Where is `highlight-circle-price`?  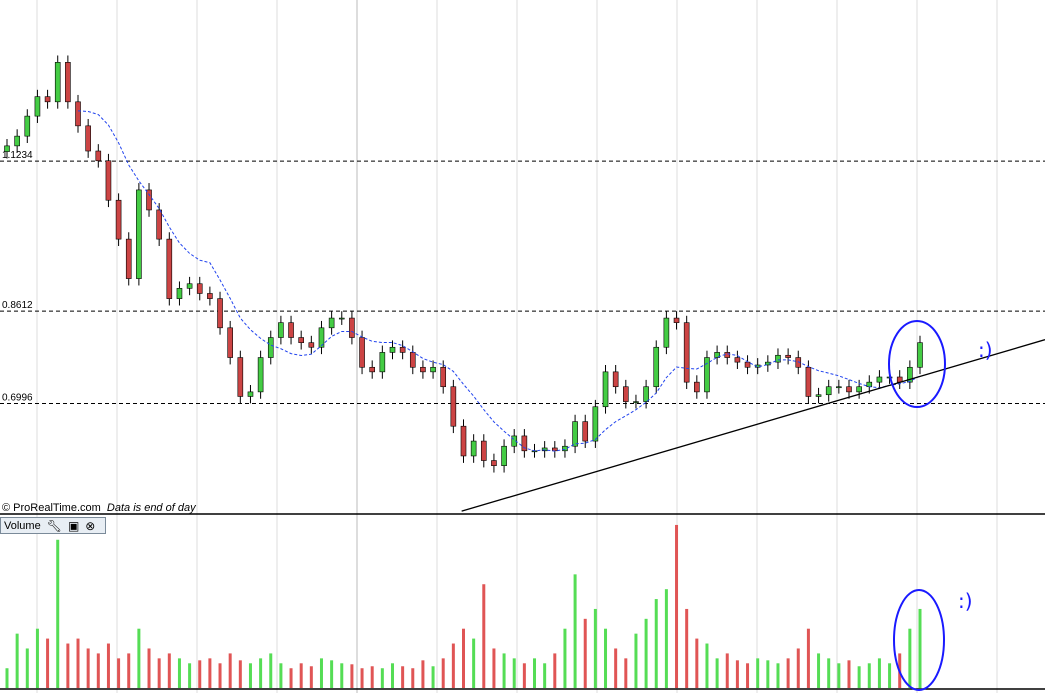
highlight-circle-price is located at coordinates (917, 364).